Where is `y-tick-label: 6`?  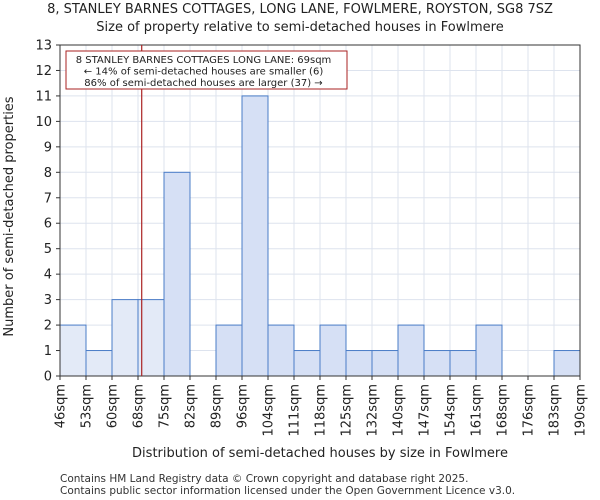
y-tick-label: 6 is located at coordinates (48, 224).